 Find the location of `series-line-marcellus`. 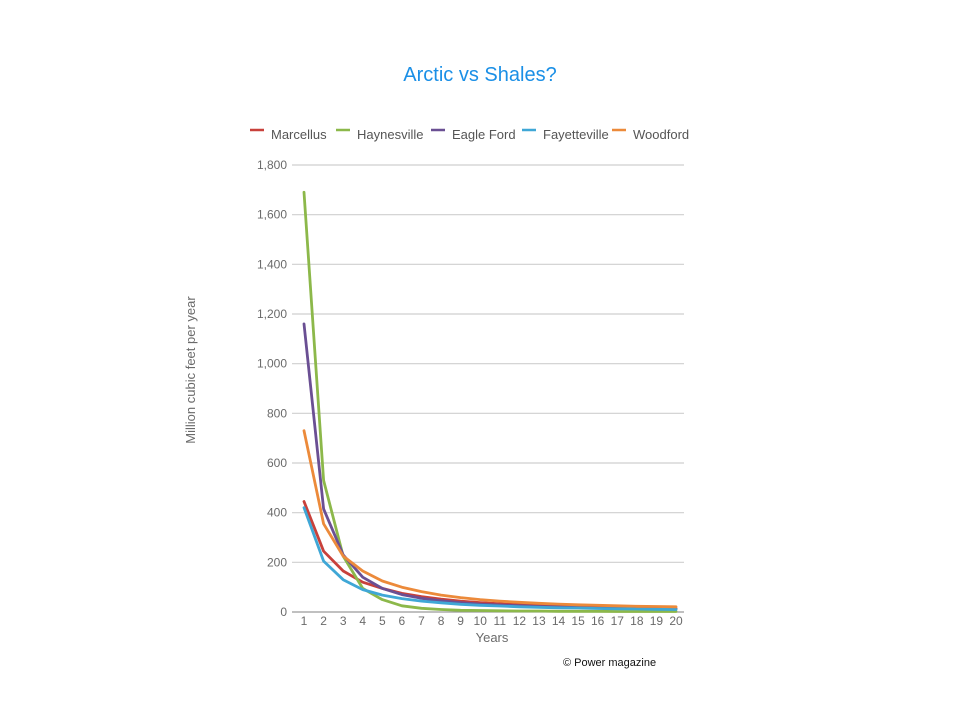

series-line-marcellus is located at coordinates (490, 555).